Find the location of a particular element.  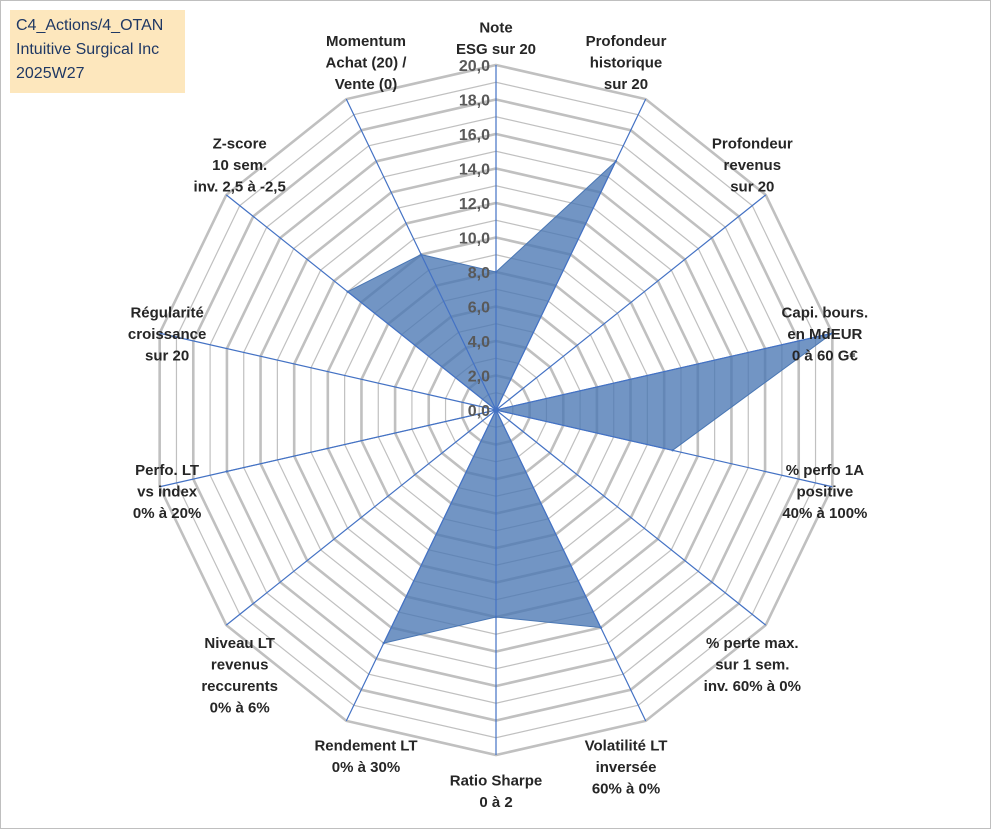

axis-label-2-line-0: Profondeur is located at coordinates (752, 144).